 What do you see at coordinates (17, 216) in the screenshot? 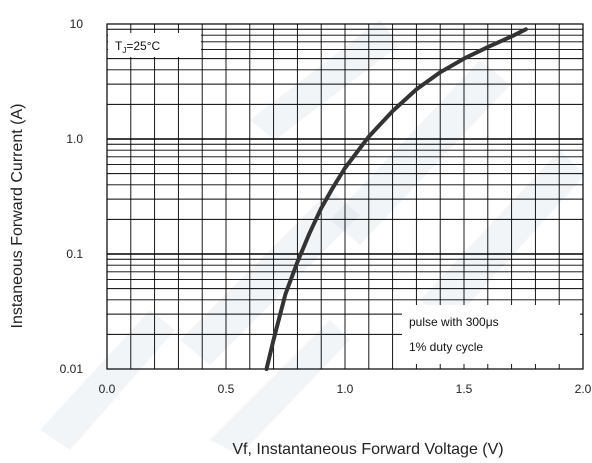
I see `y-axis-label: Instaneous Forward Current (A)` at bounding box center [17, 216].